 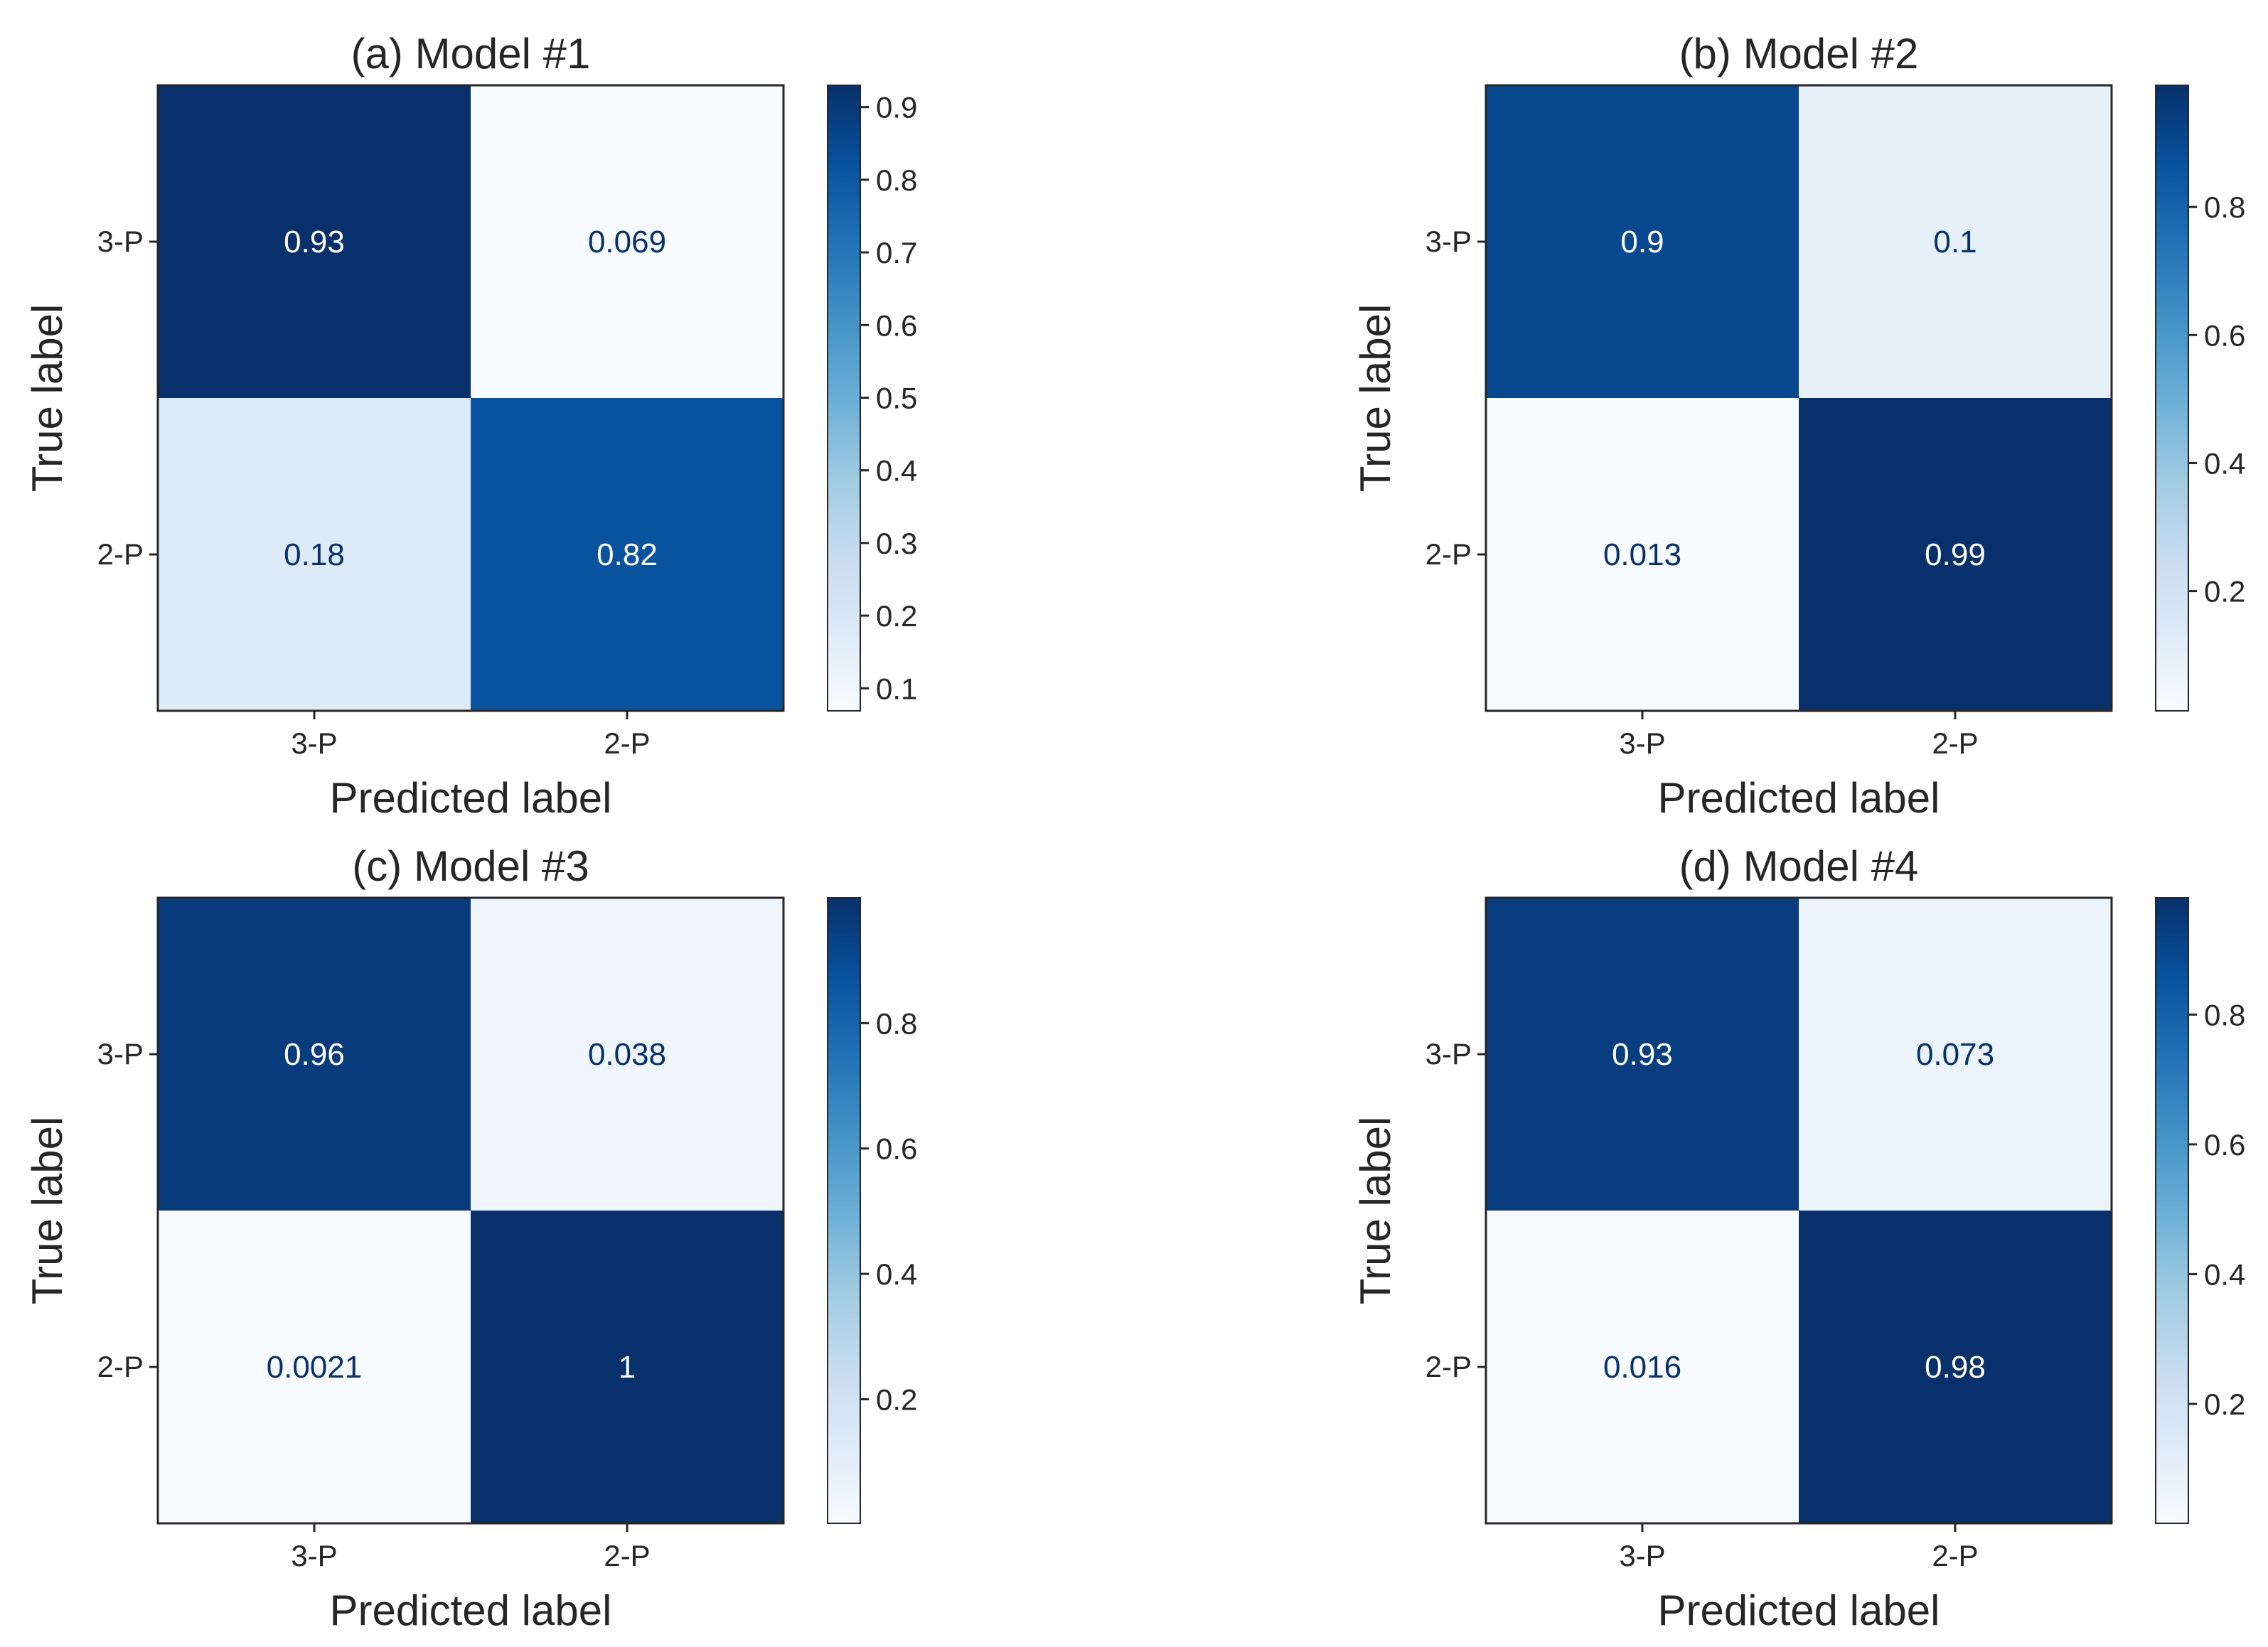 I want to click on cell-value-label: 1, so click(x=627, y=1367).